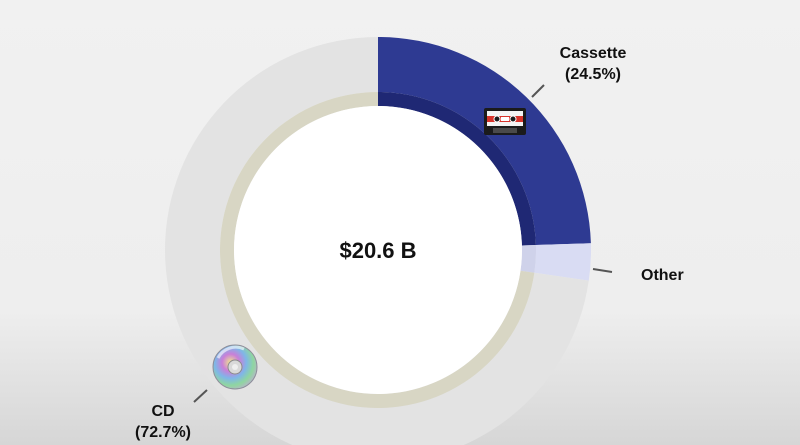 The width and height of the screenshot is (800, 445). Describe the element at coordinates (163, 432) in the screenshot. I see `cd-percent-label: (72.7%)` at that location.